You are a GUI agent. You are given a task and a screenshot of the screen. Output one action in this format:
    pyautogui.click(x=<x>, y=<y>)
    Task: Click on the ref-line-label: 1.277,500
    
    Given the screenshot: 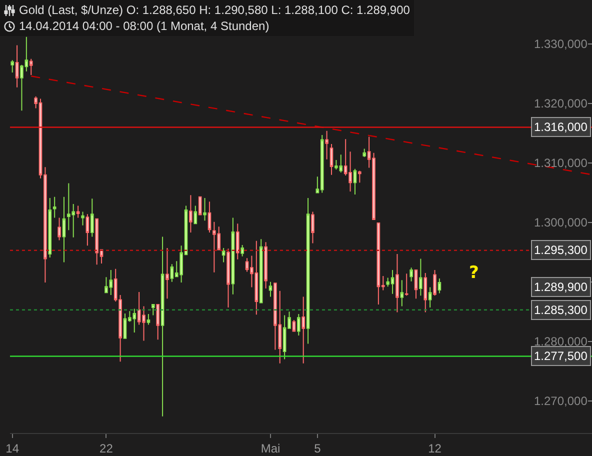 What is the action you would take?
    pyautogui.click(x=561, y=356)
    